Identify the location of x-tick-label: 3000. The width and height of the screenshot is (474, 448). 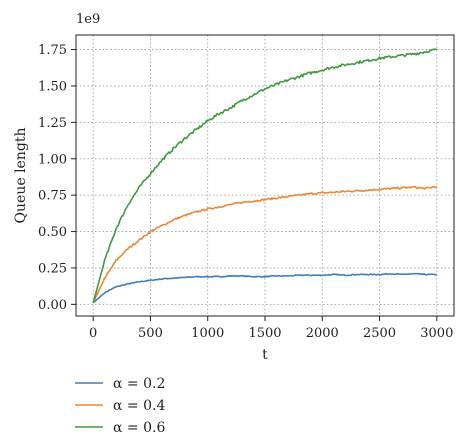
(436, 333).